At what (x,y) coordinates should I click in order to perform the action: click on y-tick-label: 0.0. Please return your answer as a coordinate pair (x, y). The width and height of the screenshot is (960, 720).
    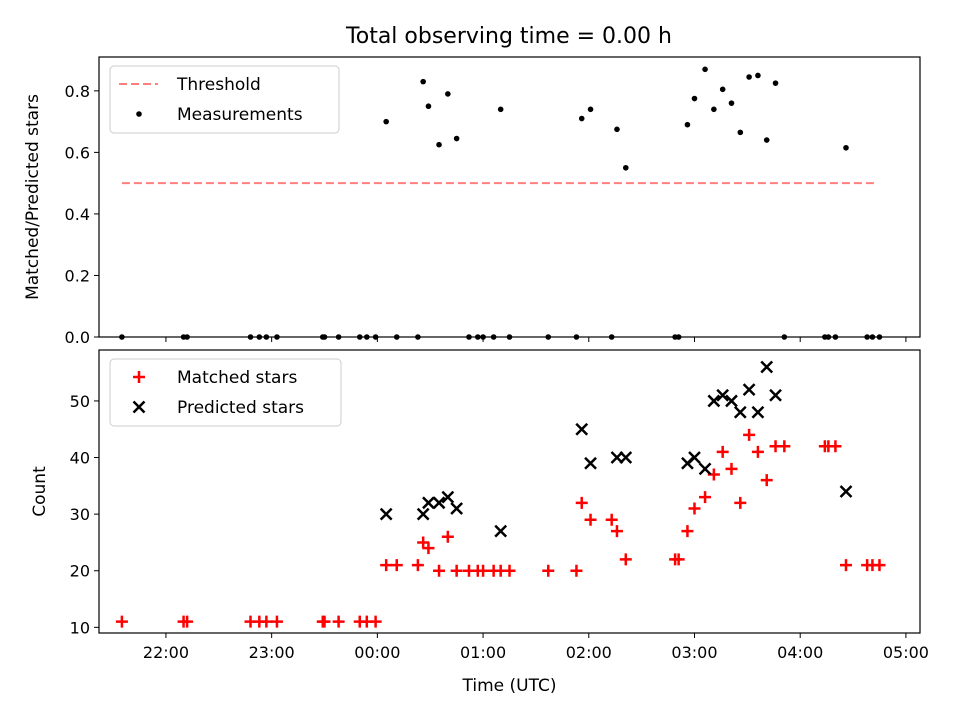
    Looking at the image, I should click on (77, 337).